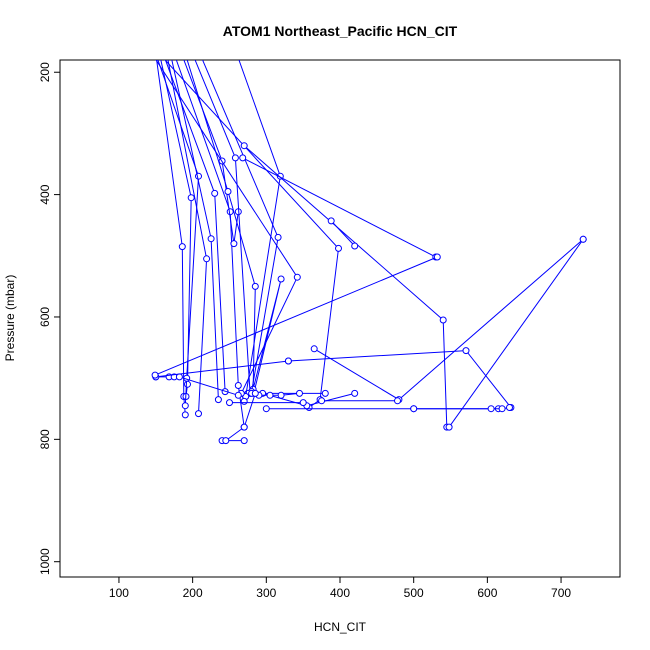 Image resolution: width=650 pixels, height=650 pixels. I want to click on x-axis-label: HCN_CIT, so click(340, 627).